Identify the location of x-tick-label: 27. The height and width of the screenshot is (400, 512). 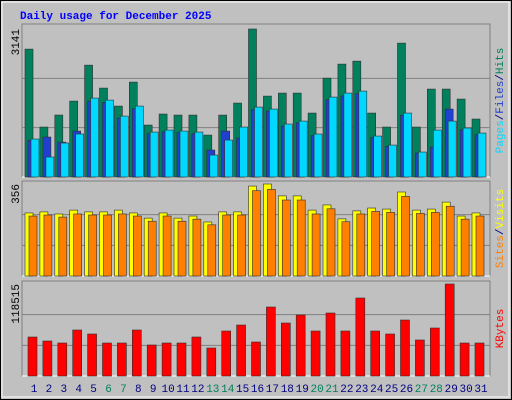
(421, 390).